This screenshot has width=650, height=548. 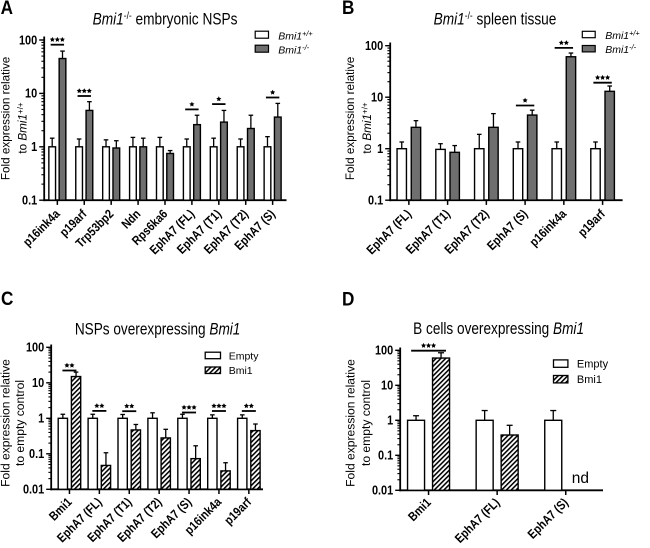 I want to click on svg-text: C, so click(x=7, y=298).